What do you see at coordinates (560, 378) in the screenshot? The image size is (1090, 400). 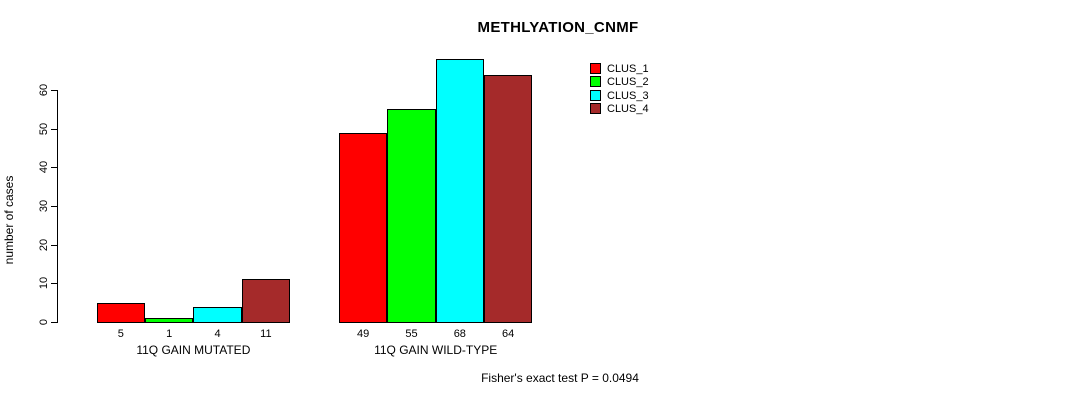 I see `fisher-test-annotation: Fisher's exact test P = 0.0494` at bounding box center [560, 378].